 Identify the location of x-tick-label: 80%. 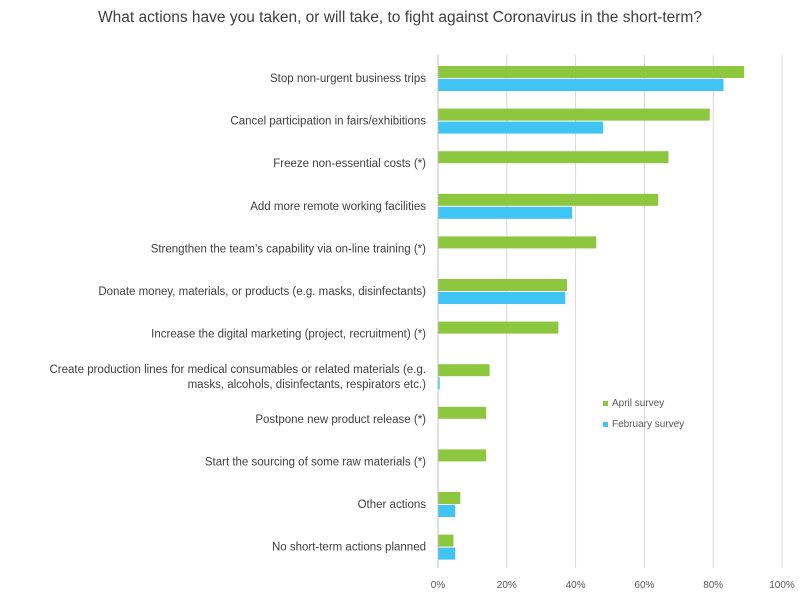
(713, 585).